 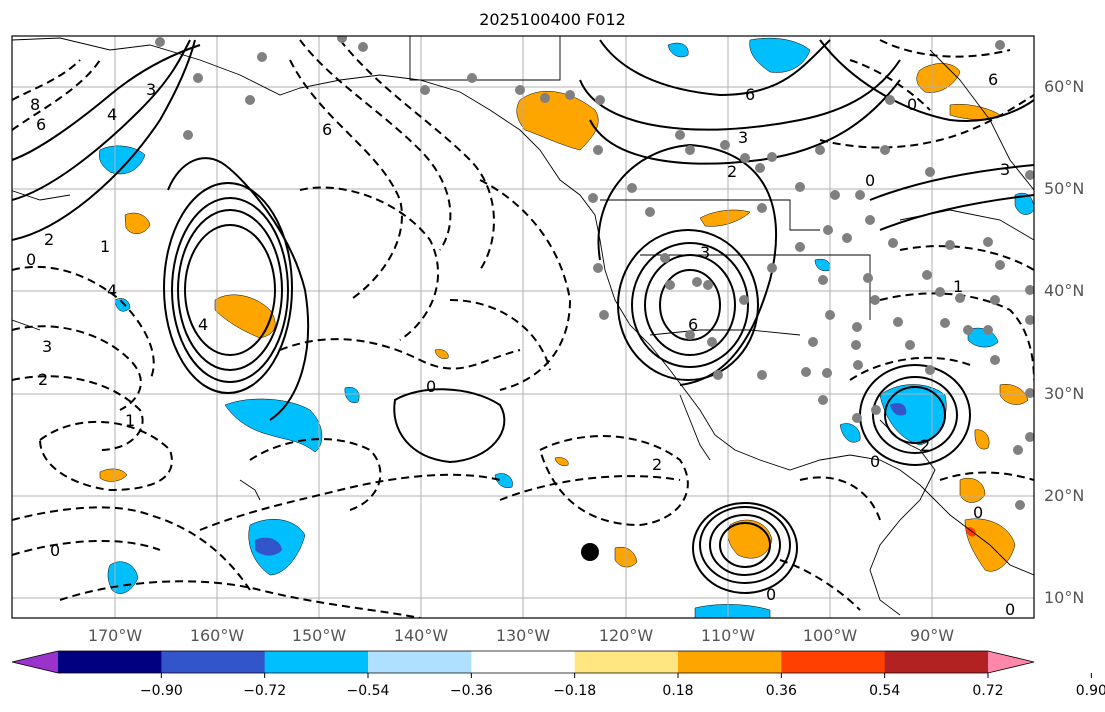 What do you see at coordinates (115, 635) in the screenshot?
I see `lon-label: 170°W` at bounding box center [115, 635].